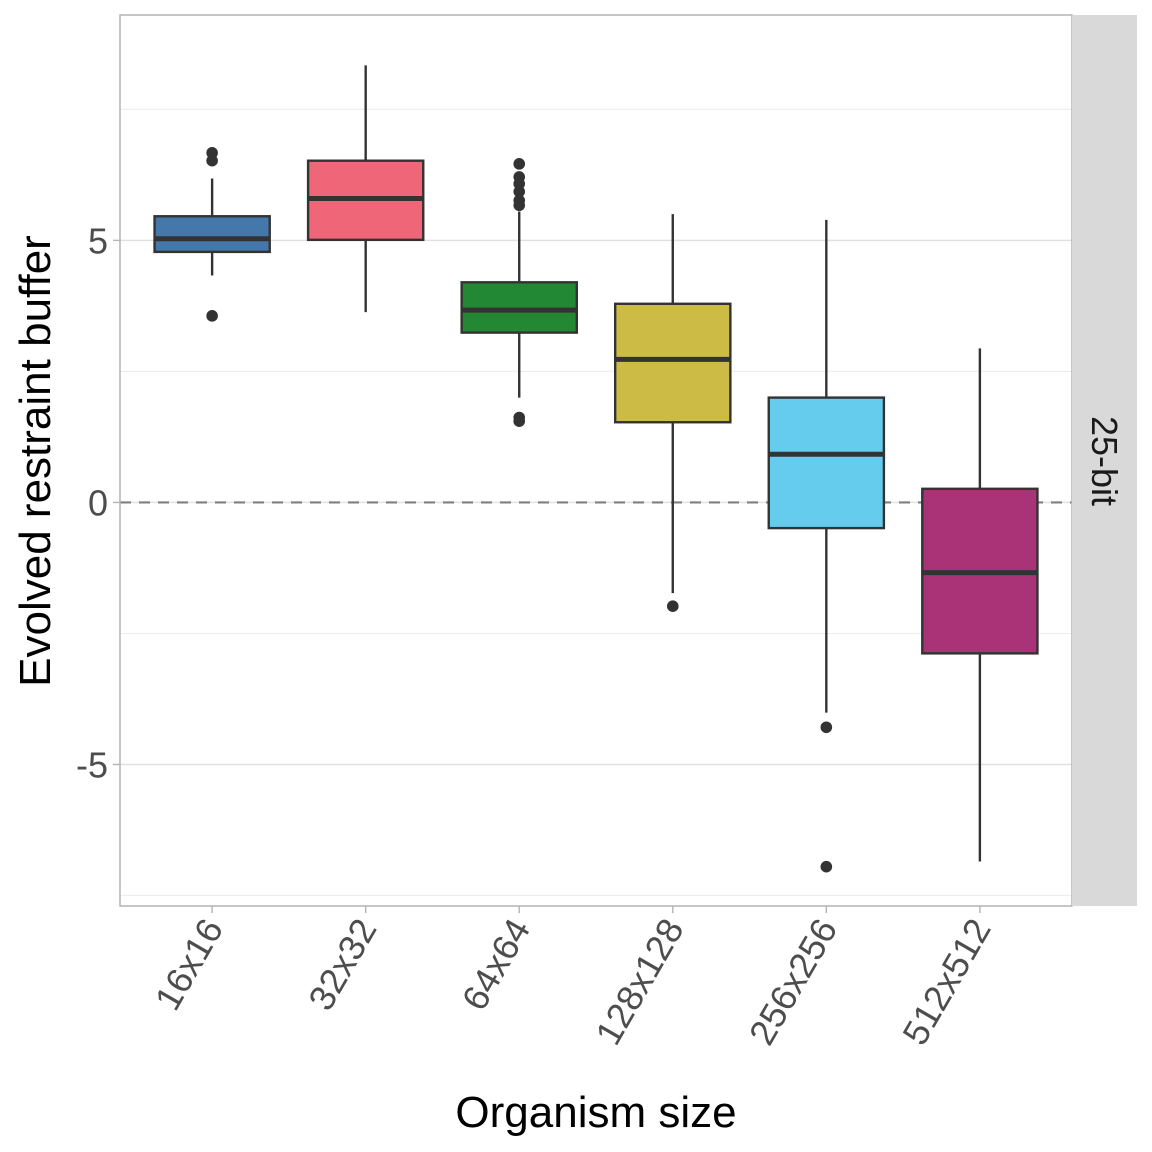  What do you see at coordinates (98, 240) in the screenshot?
I see `y-tick-label: 5` at bounding box center [98, 240].